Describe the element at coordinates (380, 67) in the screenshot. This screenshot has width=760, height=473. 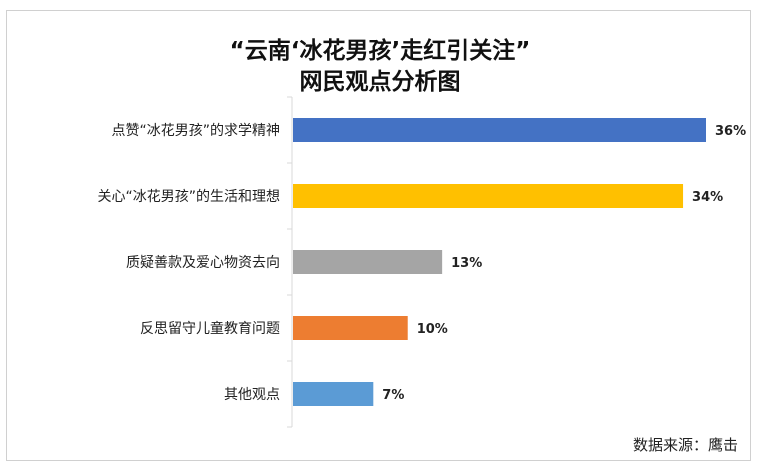
I see `chart-title: “云南‘冰花男孩’走红引关注” 网民观点分析图` at that location.